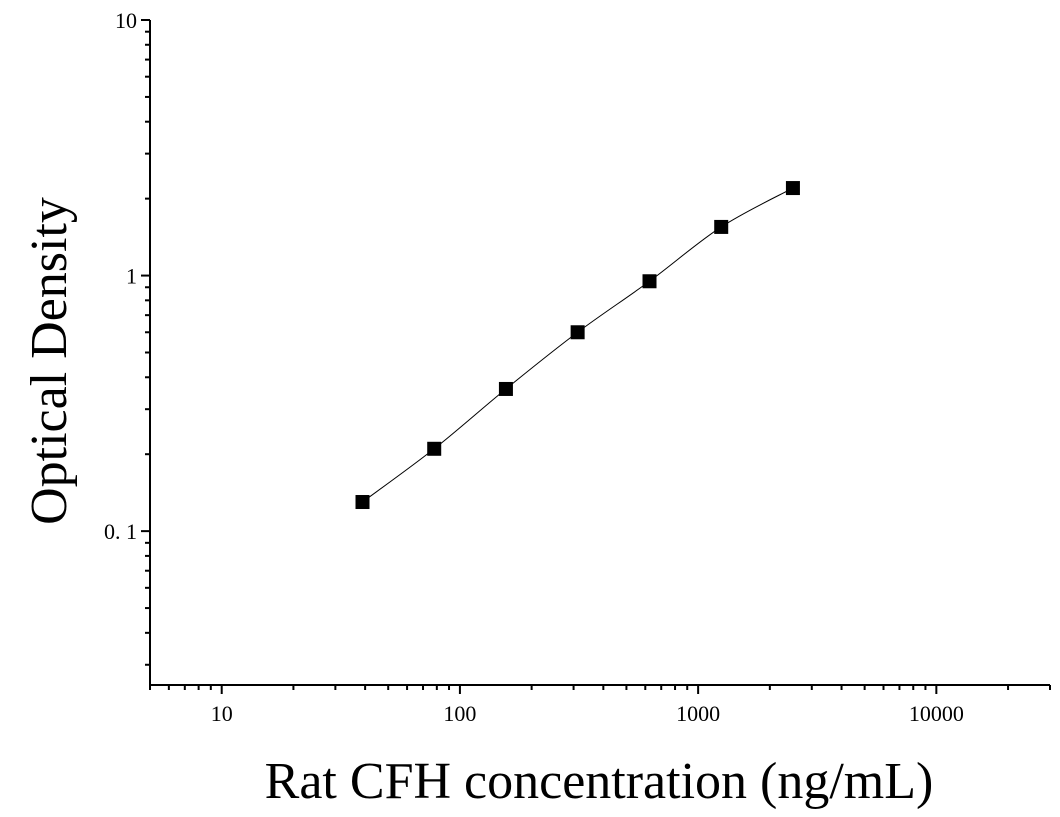 The width and height of the screenshot is (1060, 817). Describe the element at coordinates (936, 713) in the screenshot. I see `x-tick-label: 10000` at that location.